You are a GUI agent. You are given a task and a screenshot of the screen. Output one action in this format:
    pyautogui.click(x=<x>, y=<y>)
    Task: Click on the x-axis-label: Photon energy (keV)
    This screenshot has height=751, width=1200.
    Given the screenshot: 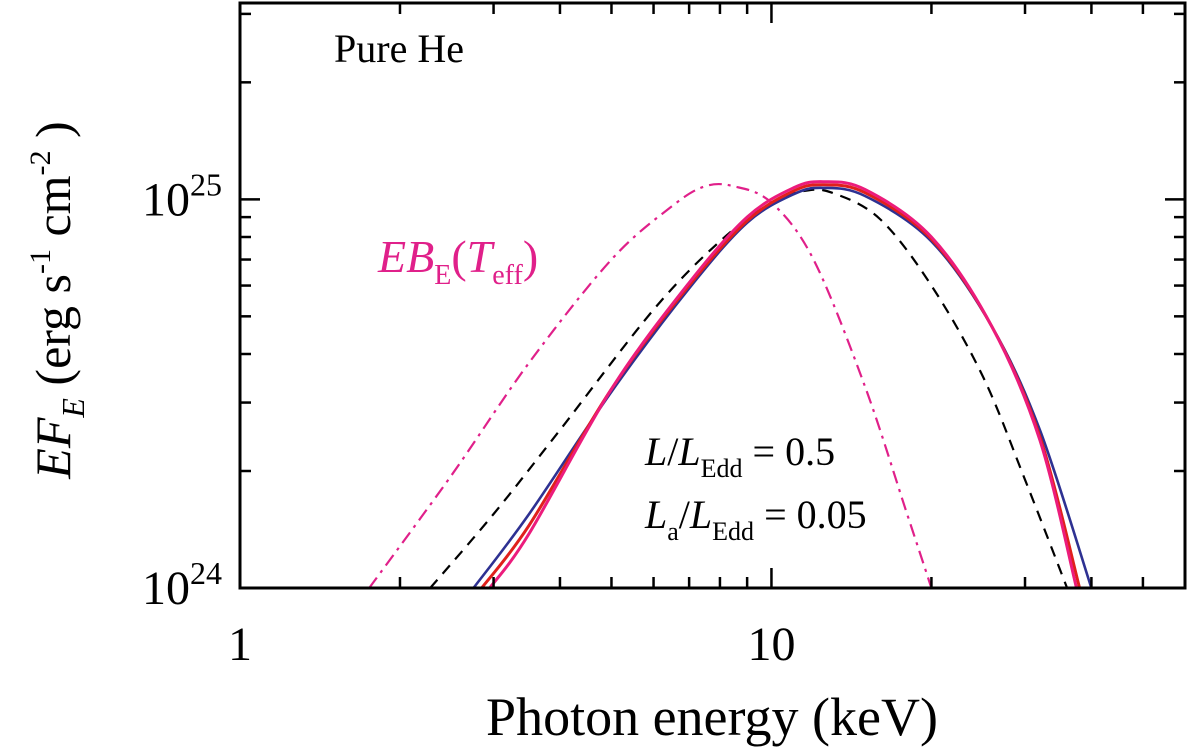 What is the action you would take?
    pyautogui.click(x=712, y=717)
    